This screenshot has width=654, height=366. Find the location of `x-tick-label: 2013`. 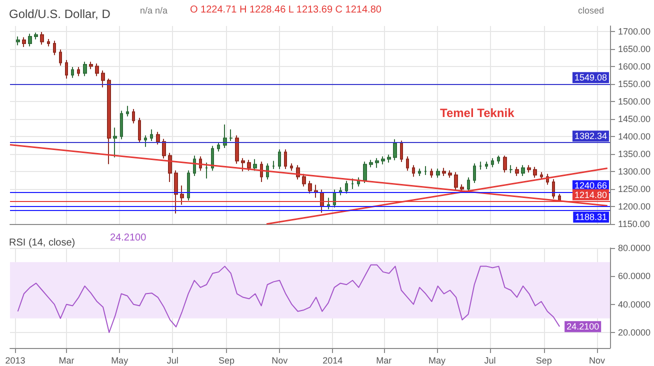

x-tick-label: 2013 is located at coordinates (15, 361).